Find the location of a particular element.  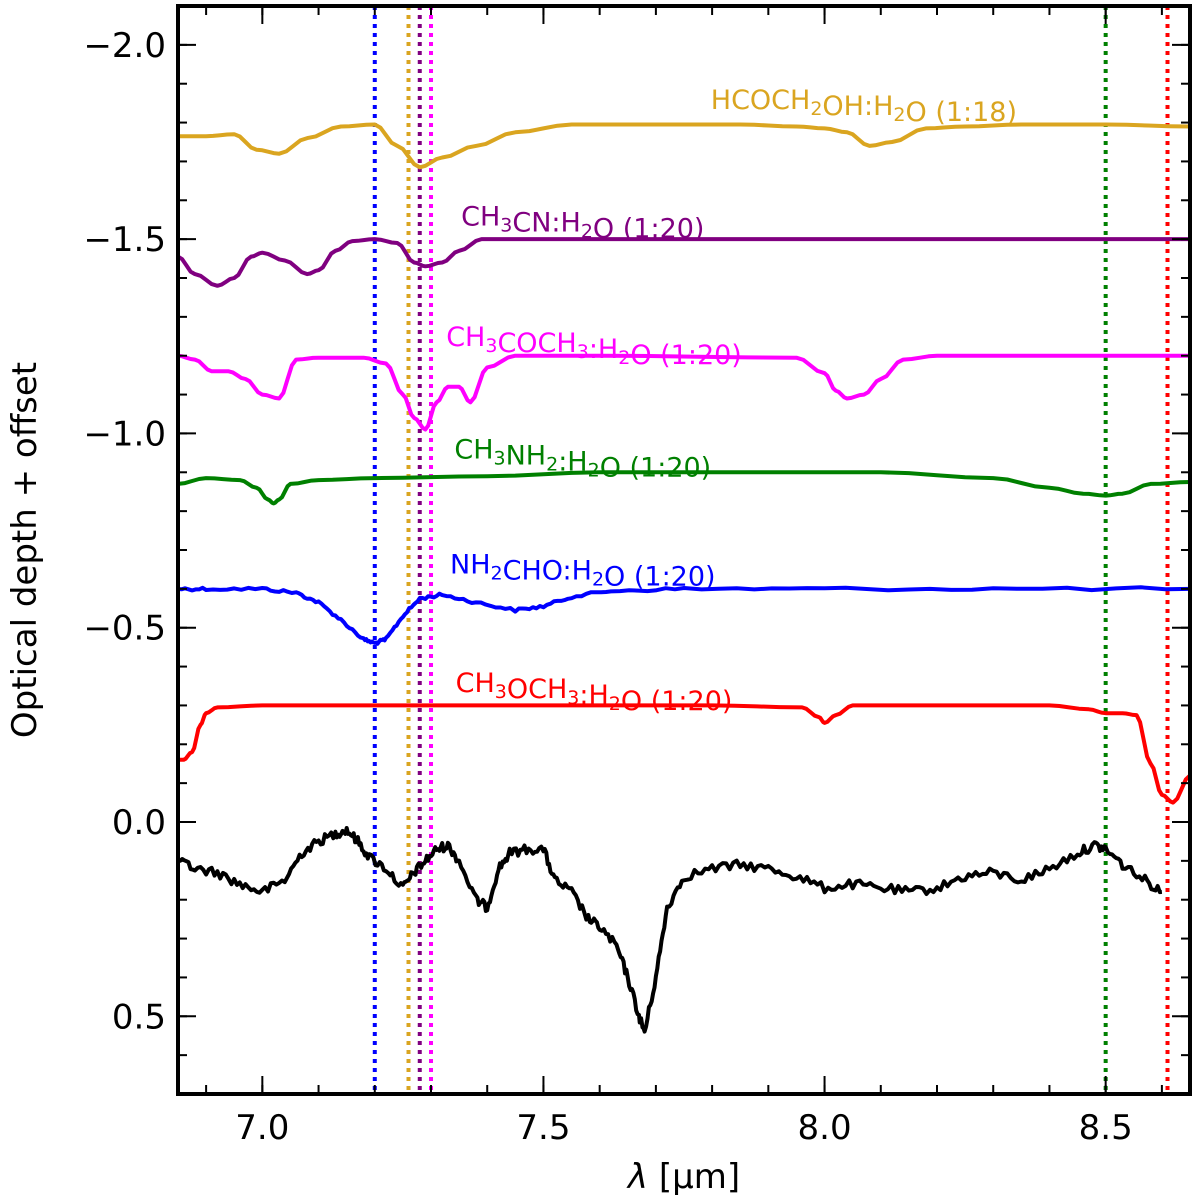

x-tick-label: 7.0 is located at coordinates (262, 1128).